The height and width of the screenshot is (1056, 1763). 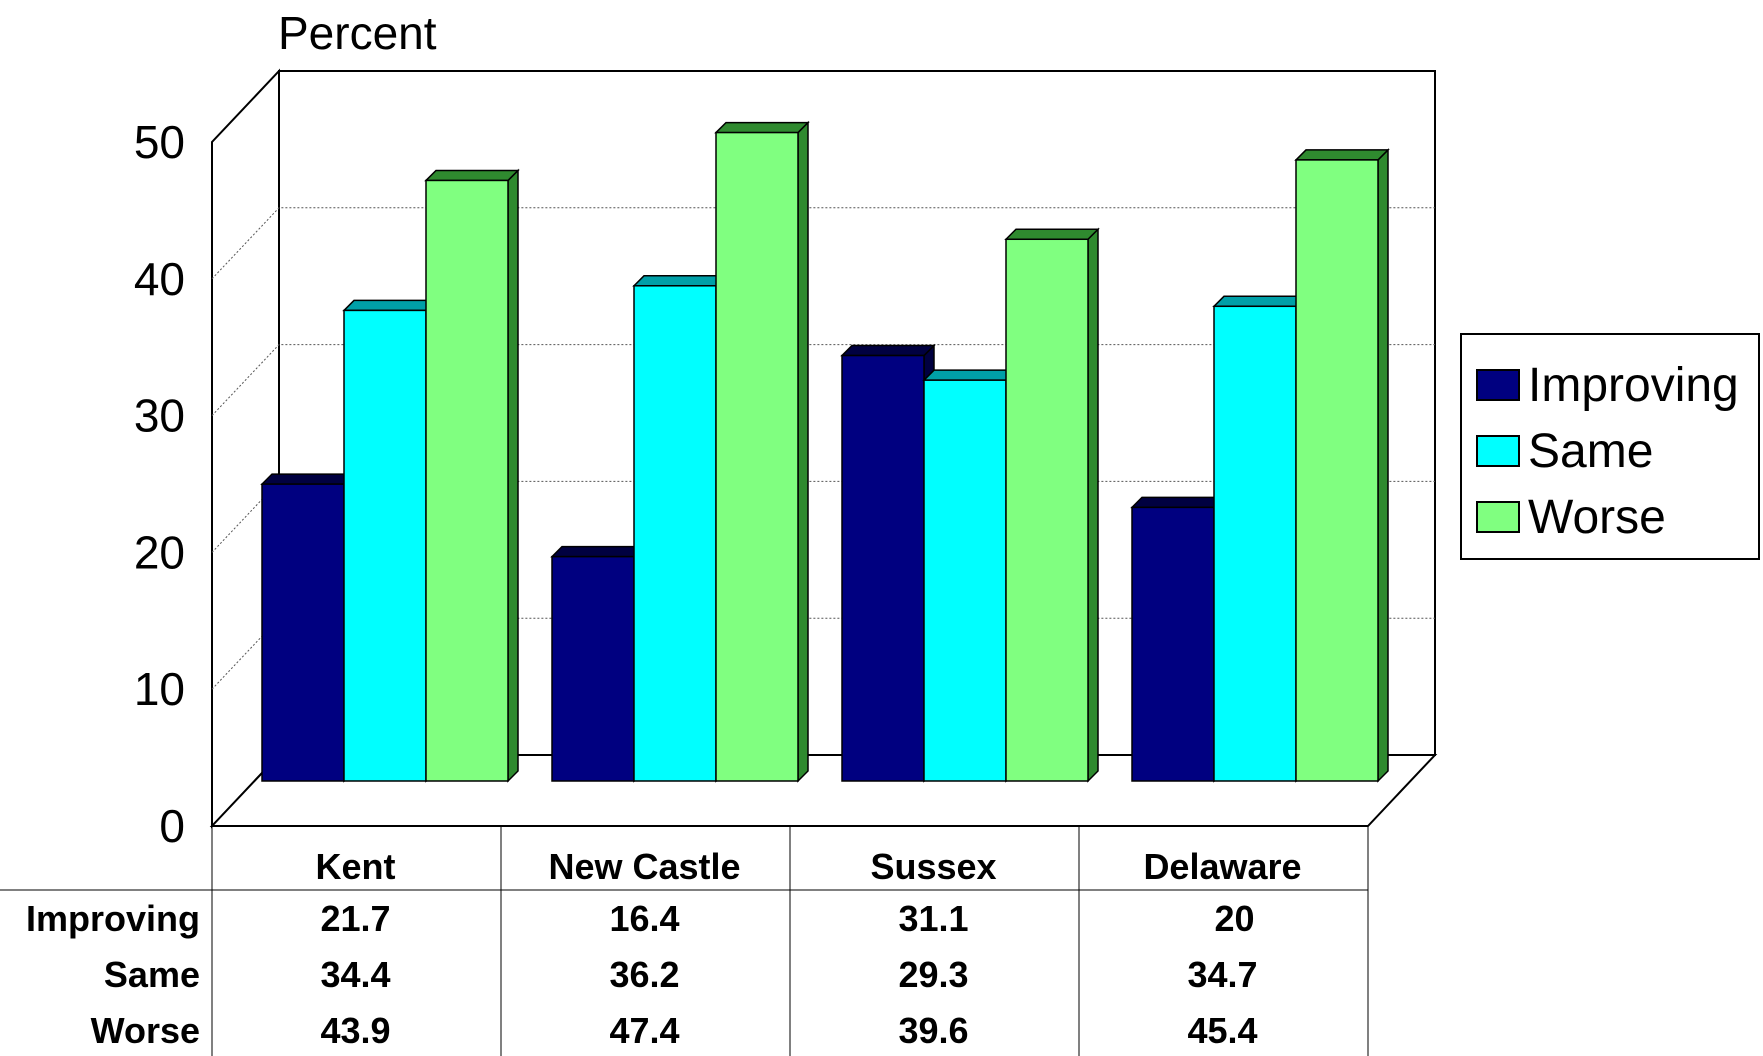 I want to click on bar-sussex-worse, so click(x=1052, y=505).